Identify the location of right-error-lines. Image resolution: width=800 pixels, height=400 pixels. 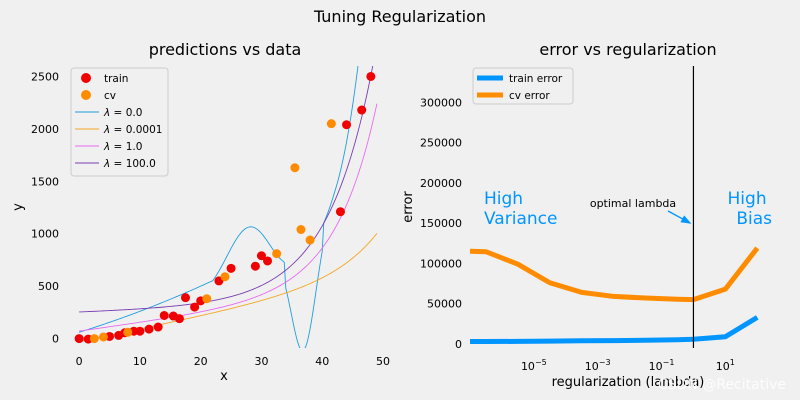
(615, 295).